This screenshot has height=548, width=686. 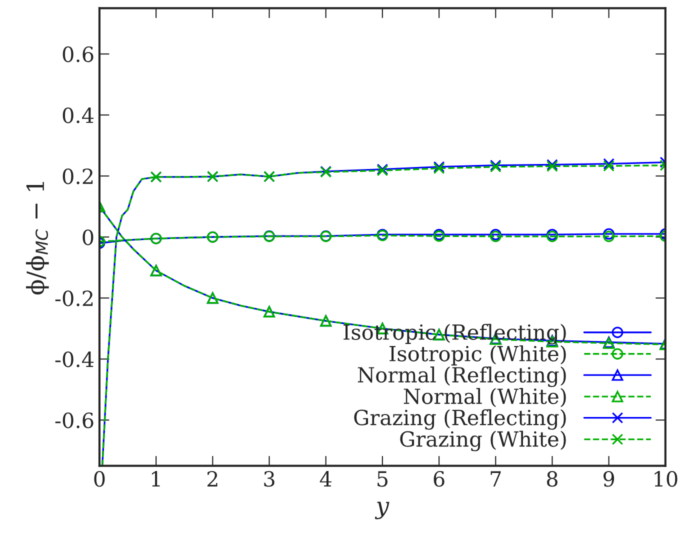 I want to click on legend-label: Normal (Reflecting), so click(x=462, y=377).